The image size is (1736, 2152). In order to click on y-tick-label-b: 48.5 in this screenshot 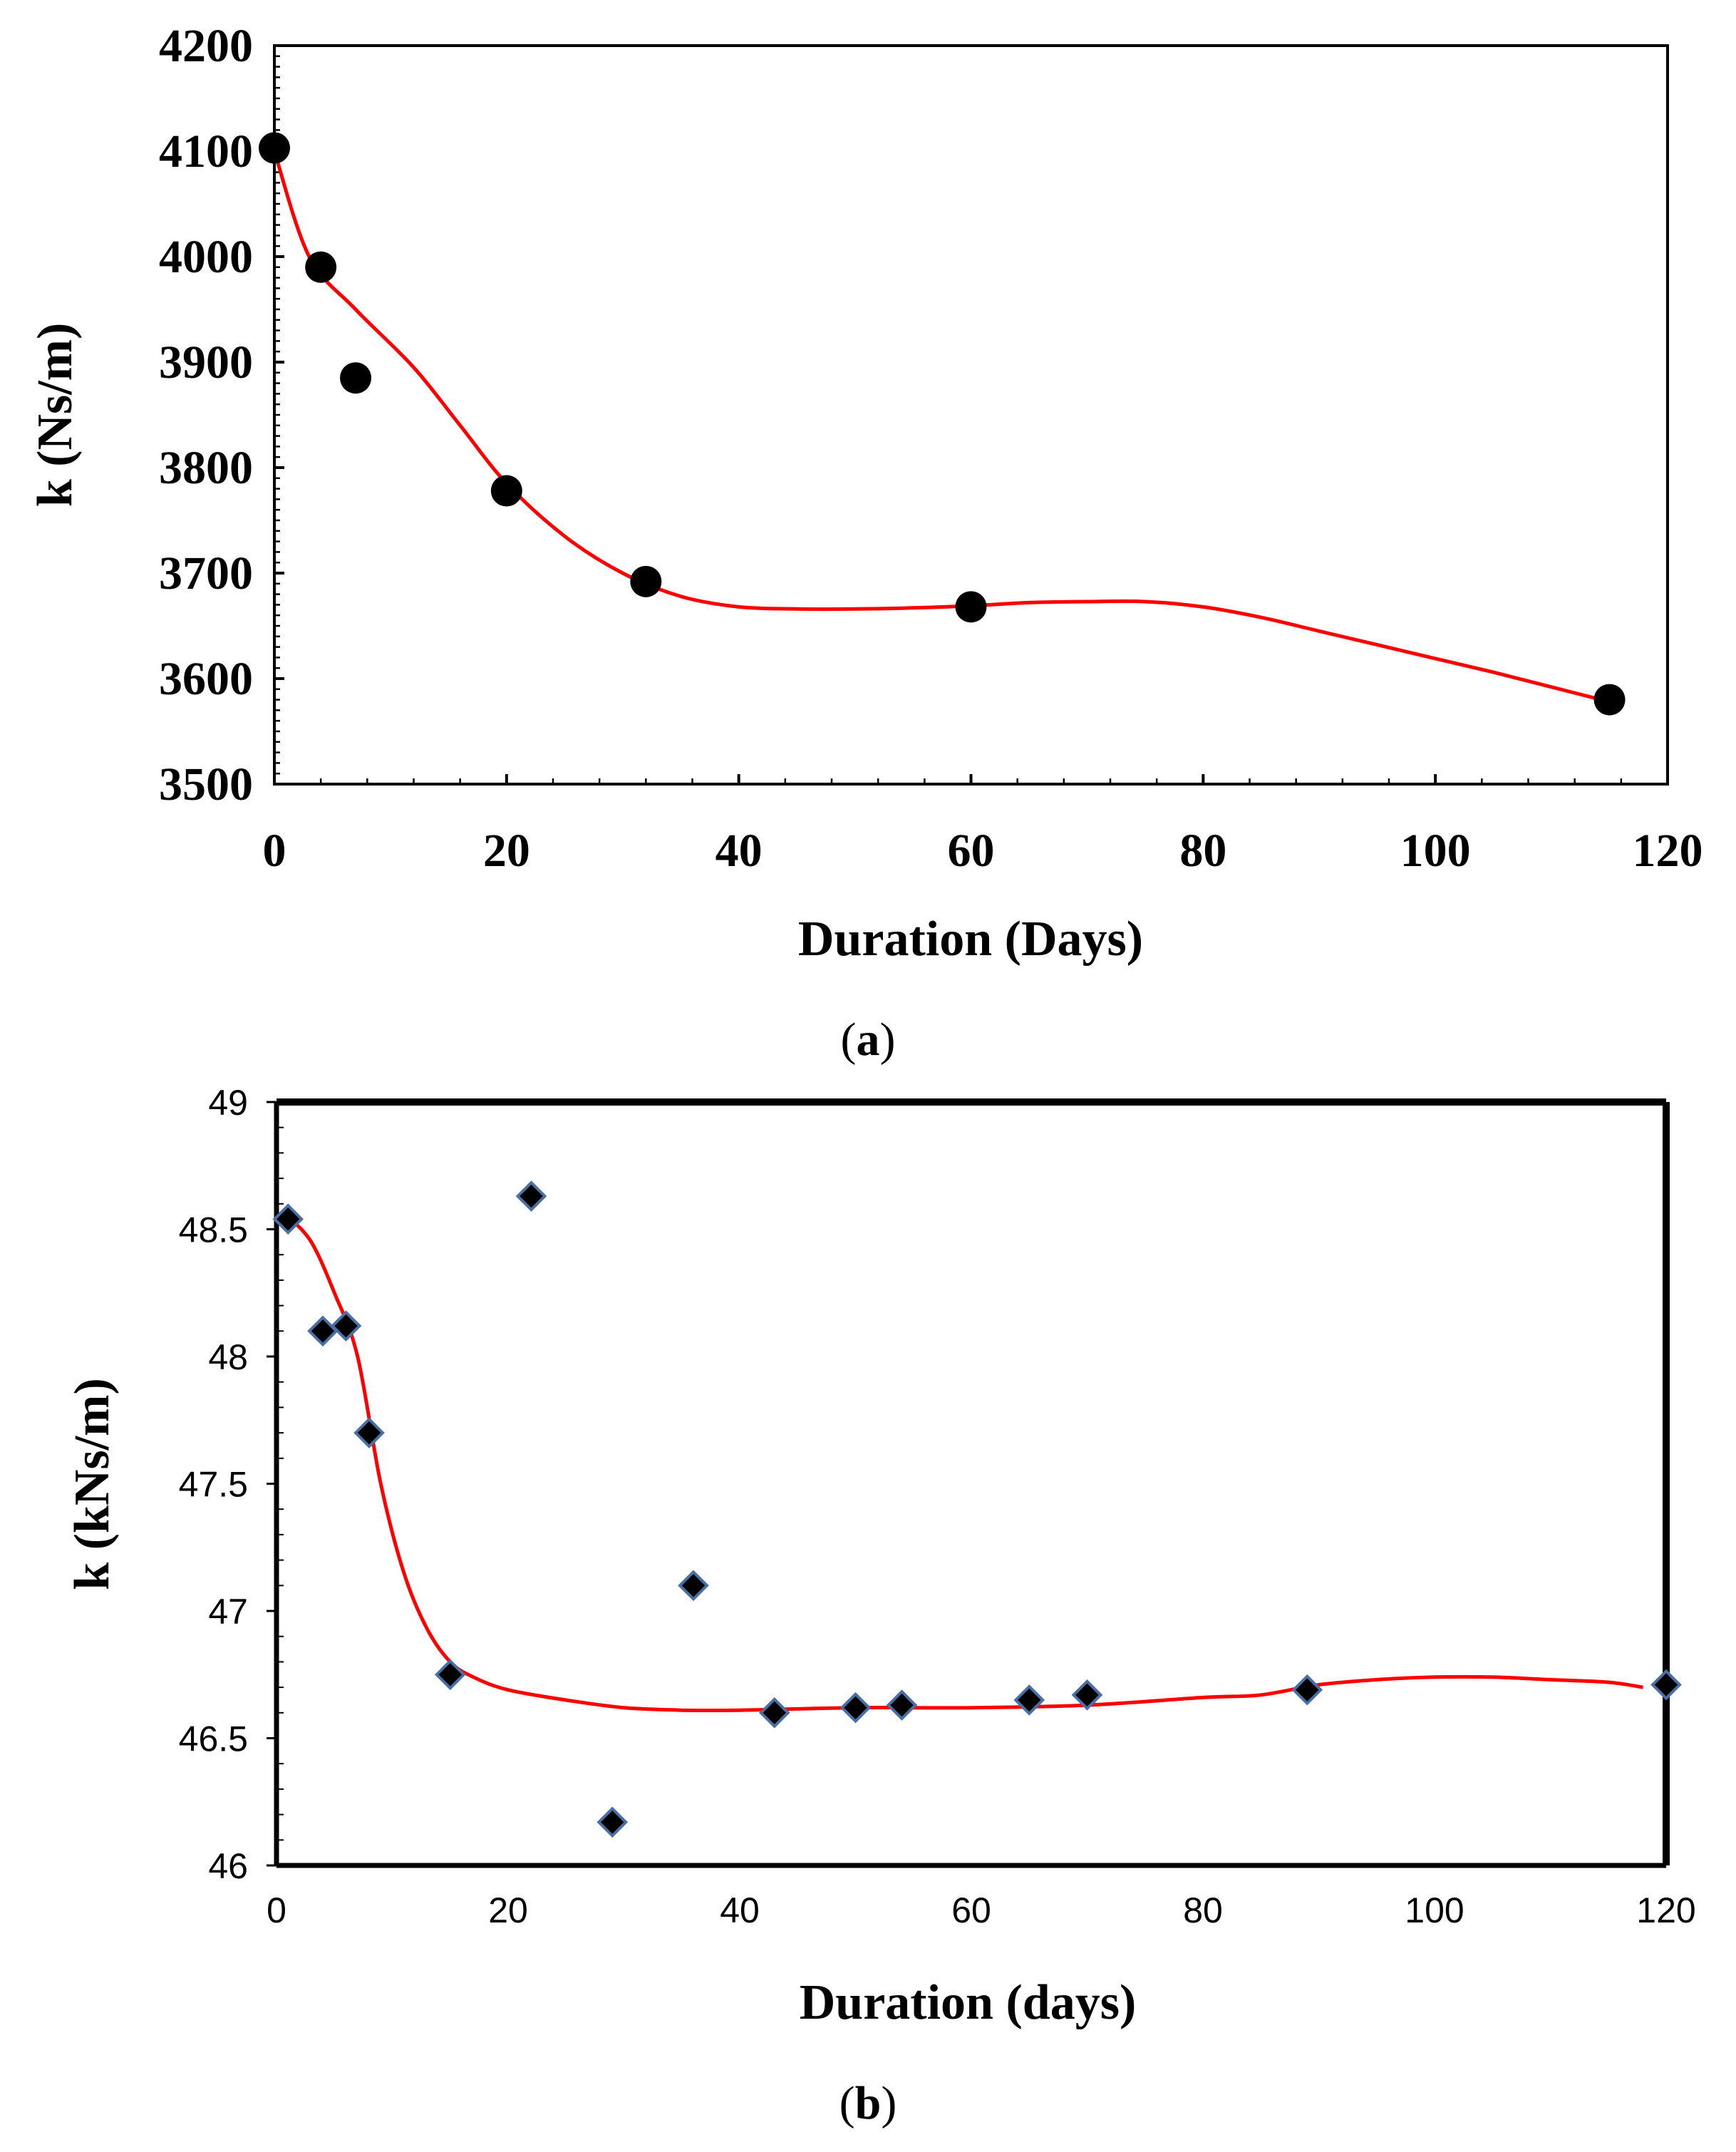, I will do `click(214, 1230)`.